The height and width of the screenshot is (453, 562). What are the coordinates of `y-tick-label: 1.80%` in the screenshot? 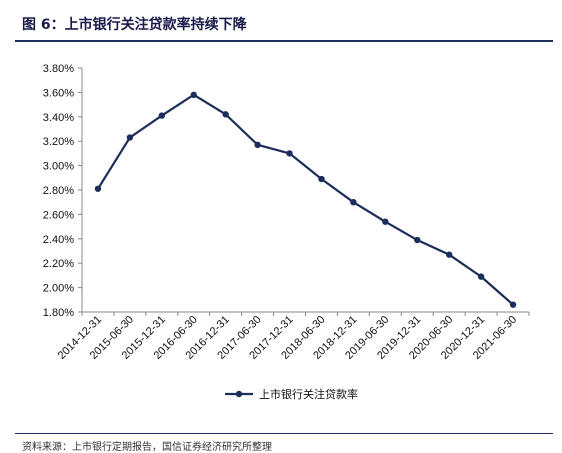 It's located at (58, 313).